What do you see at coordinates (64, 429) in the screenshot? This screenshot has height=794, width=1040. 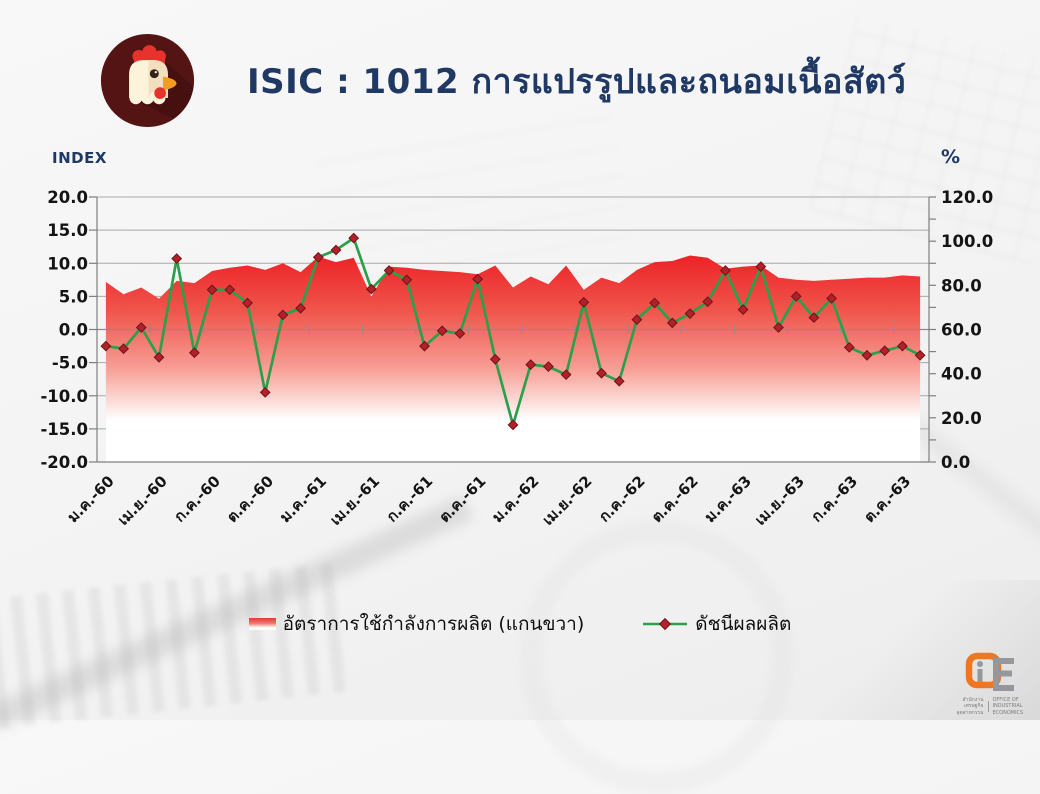 I see `left-axis-tick-label: -15.0` at bounding box center [64, 429].